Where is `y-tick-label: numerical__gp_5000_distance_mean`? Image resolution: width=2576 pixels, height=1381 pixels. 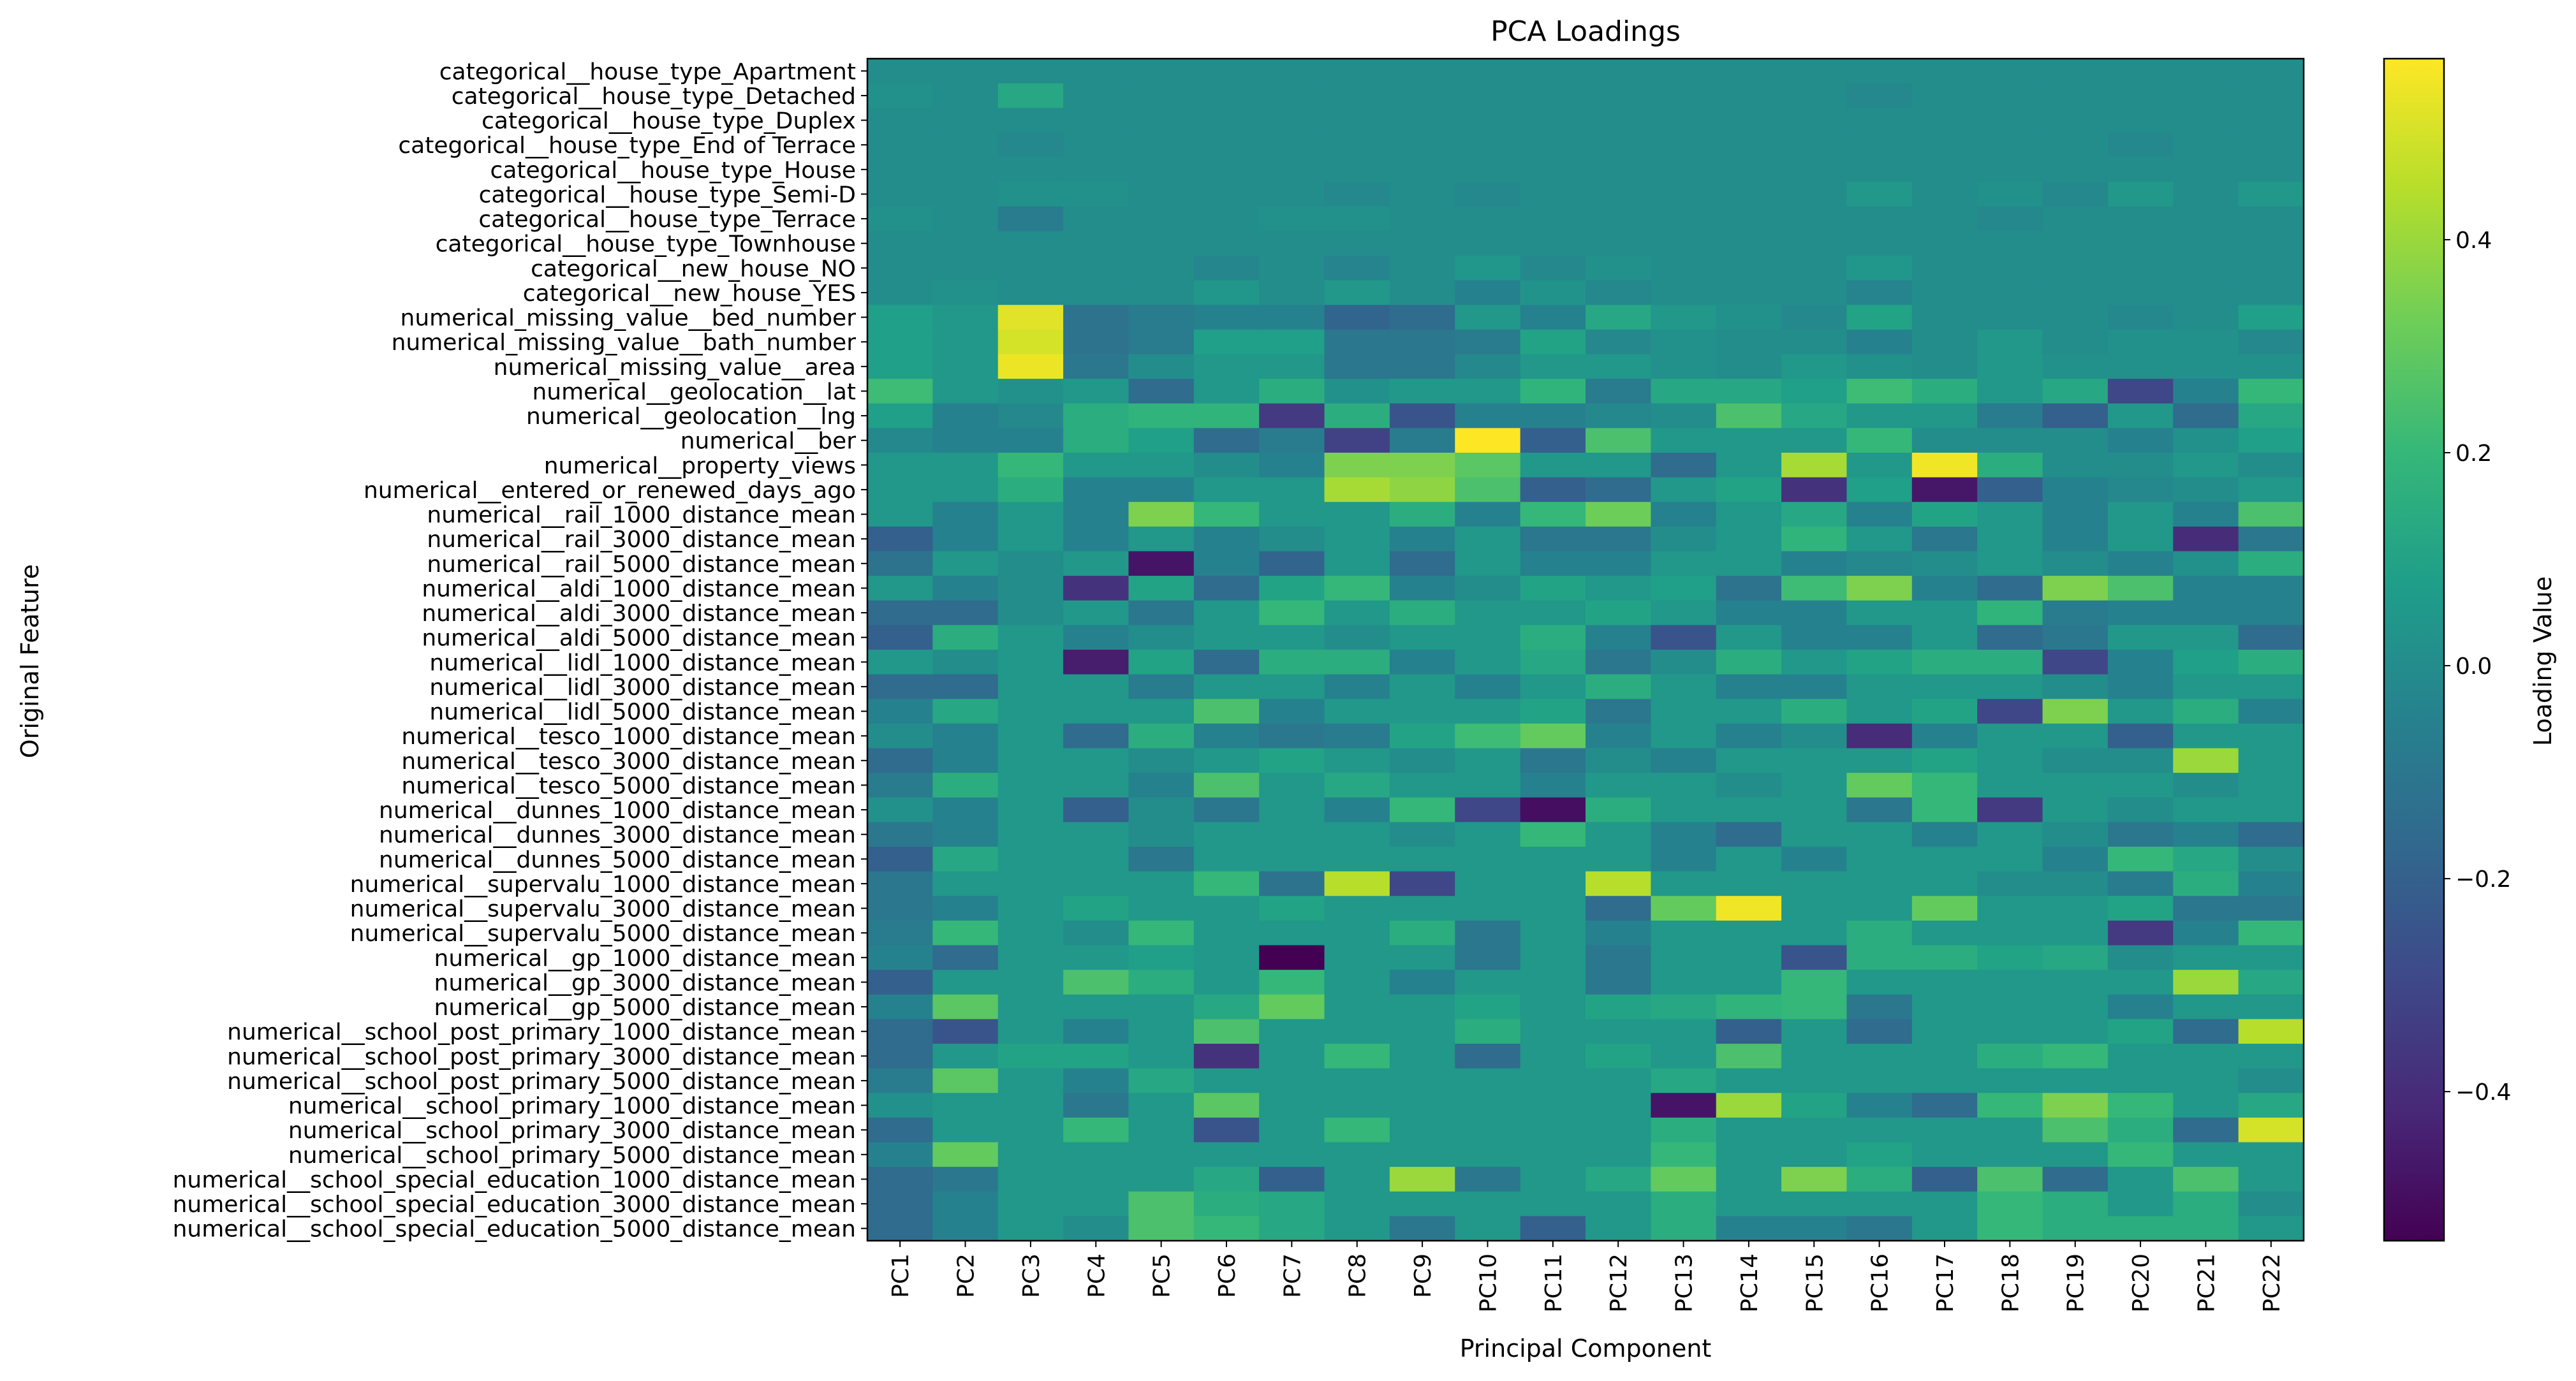
y-tick-label: numerical__gp_5000_distance_mean is located at coordinates (645, 1008).